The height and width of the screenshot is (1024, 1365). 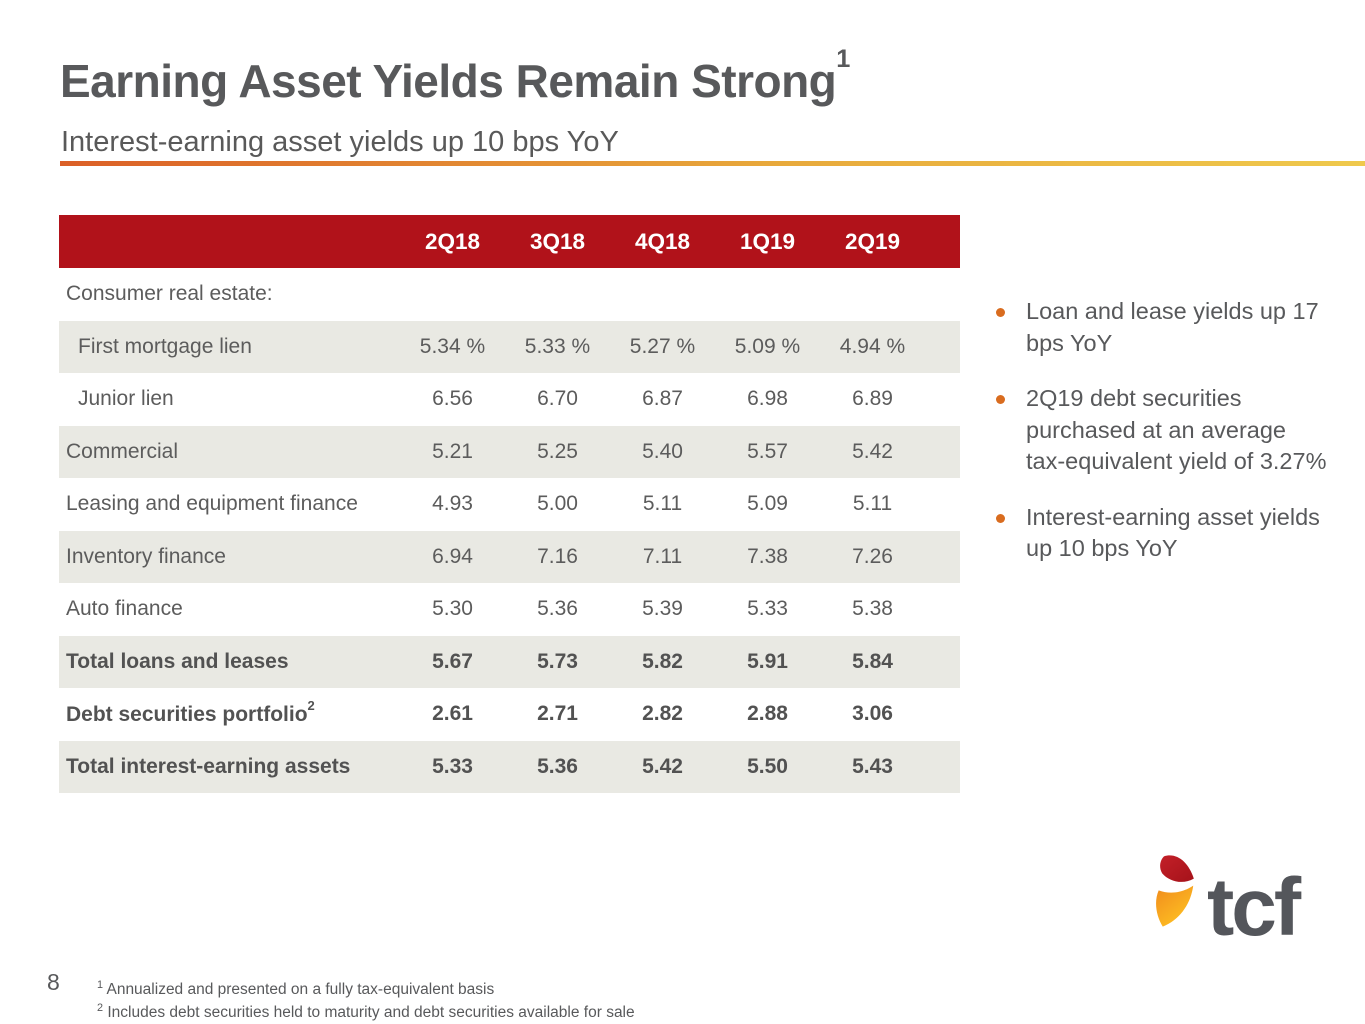 What do you see at coordinates (767, 346) in the screenshot?
I see `row-value: 5.09 %` at bounding box center [767, 346].